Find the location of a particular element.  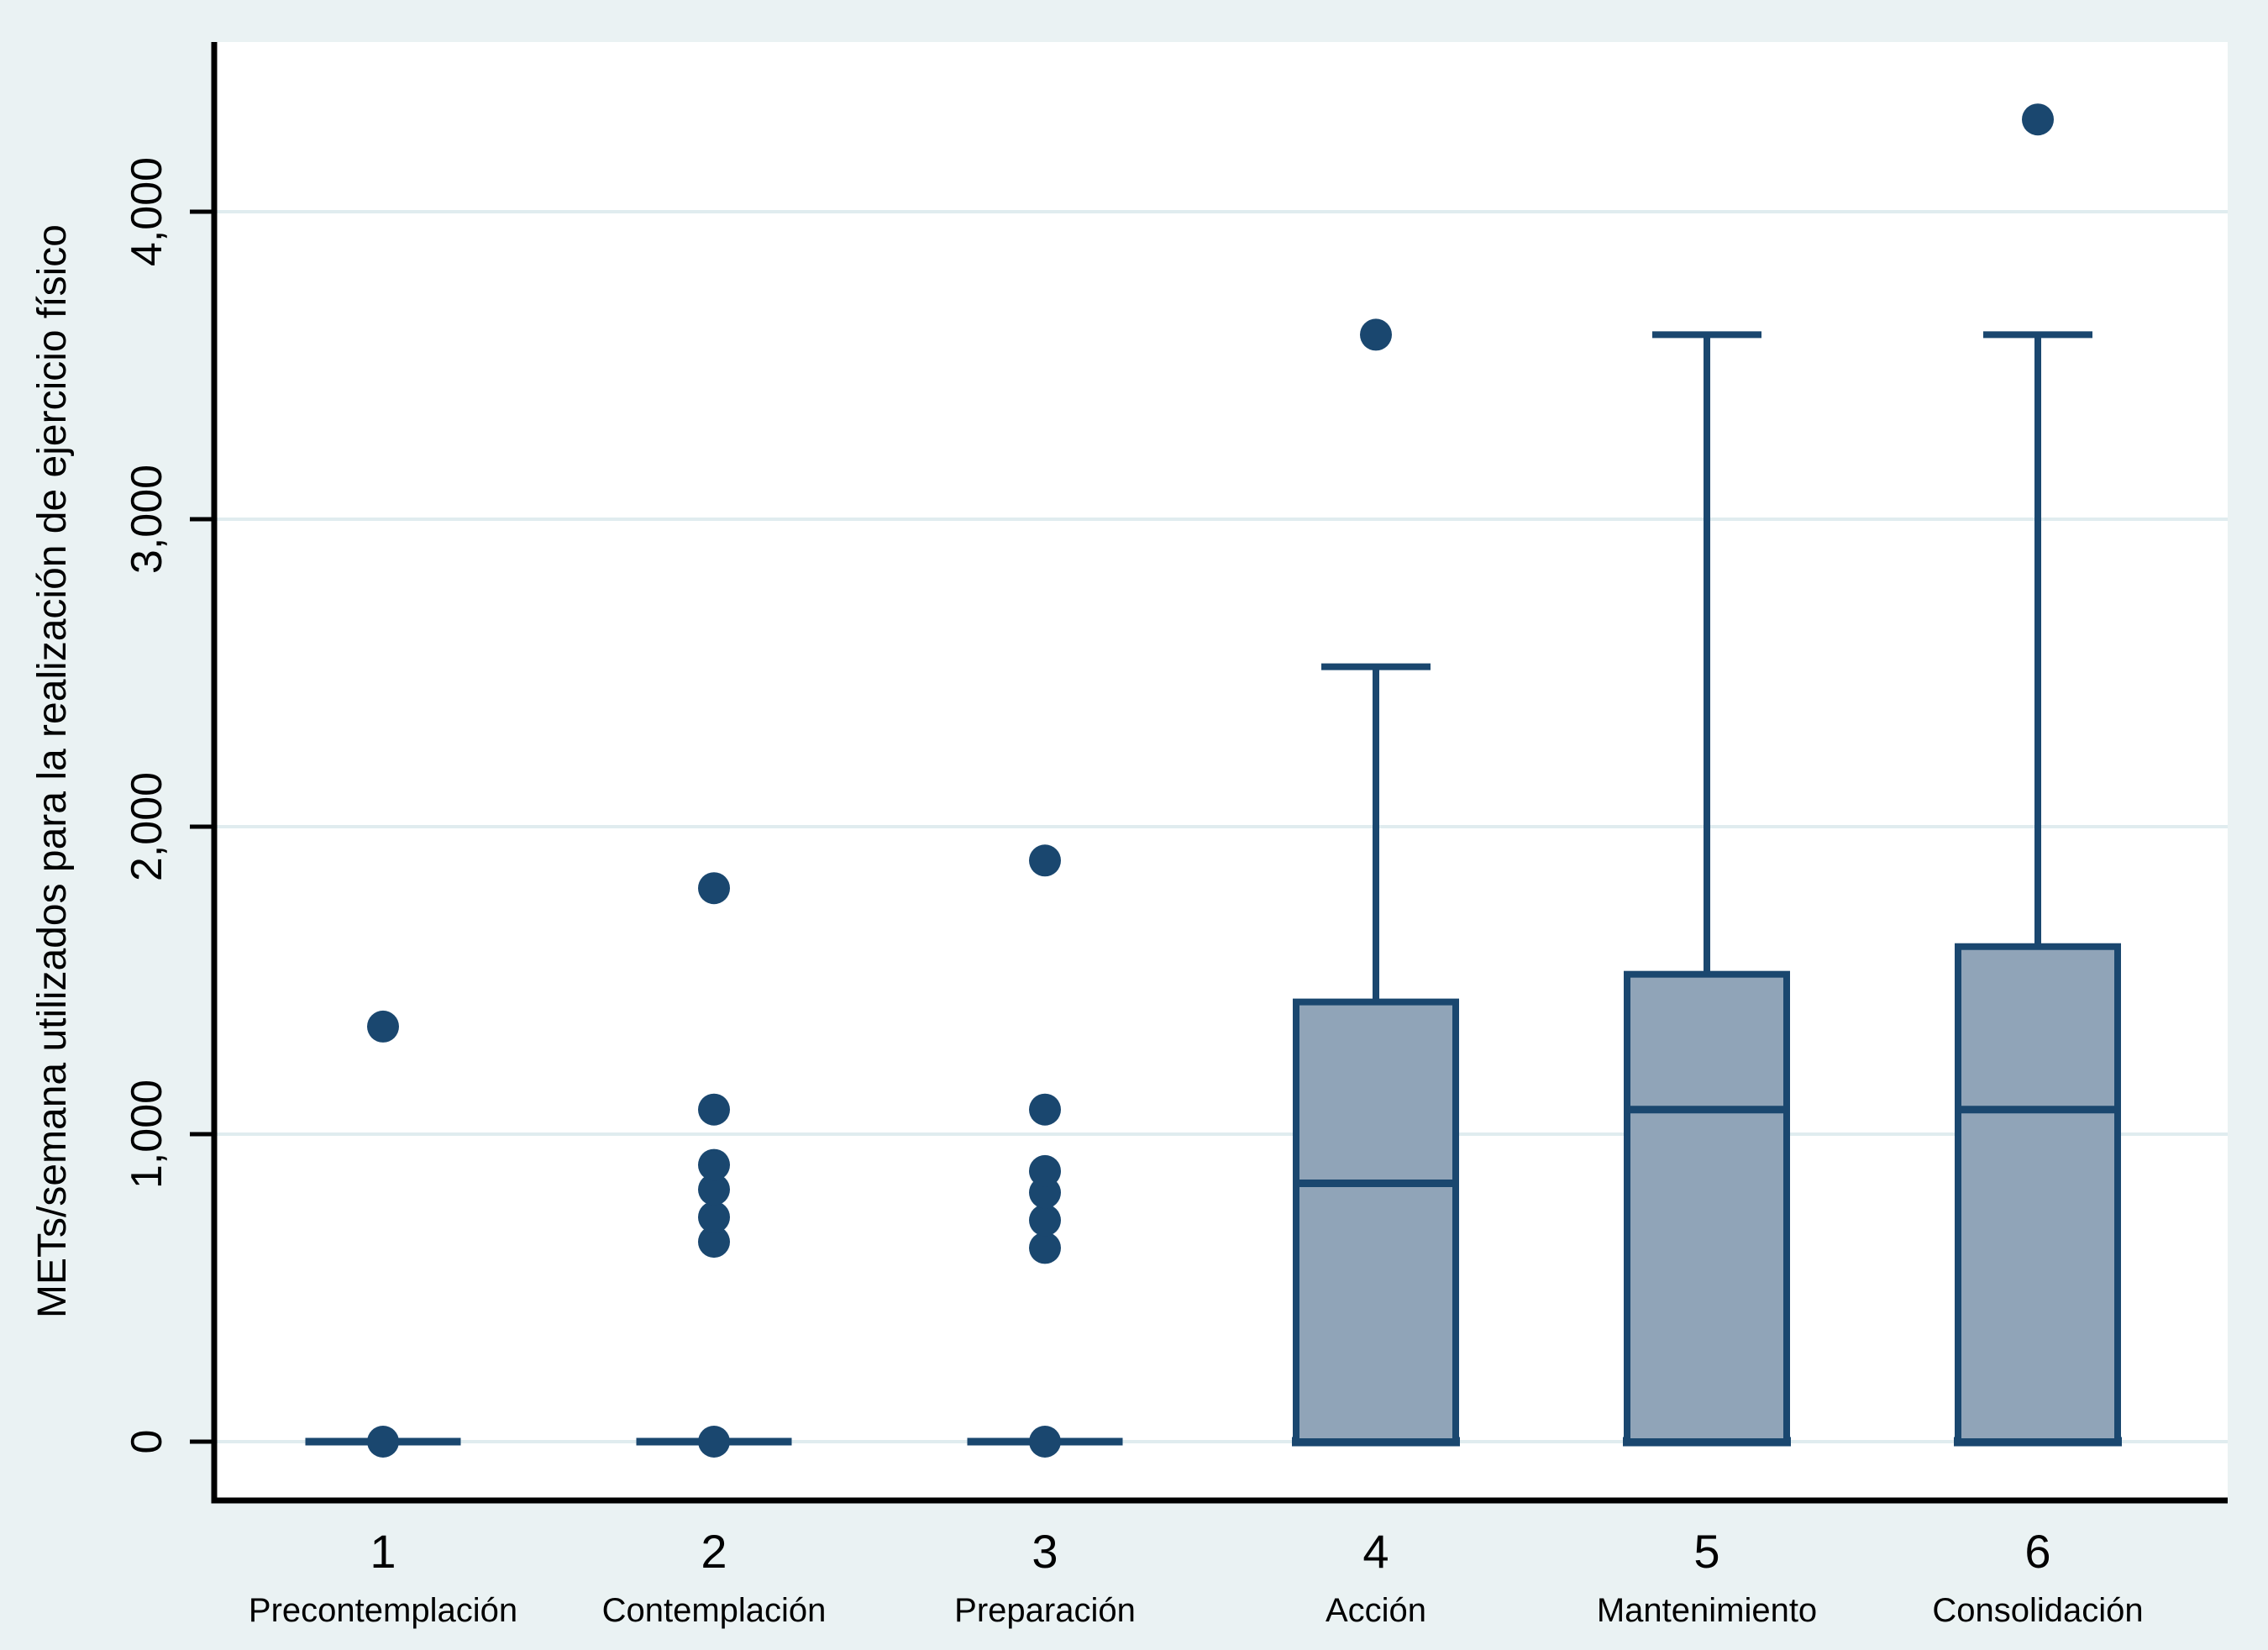

x-tick-label-1: 1 is located at coordinates (383, 1551).